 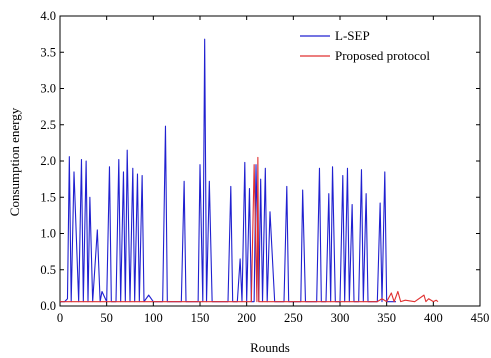 I want to click on y-tick-label: 0.5, so click(x=48, y=270).